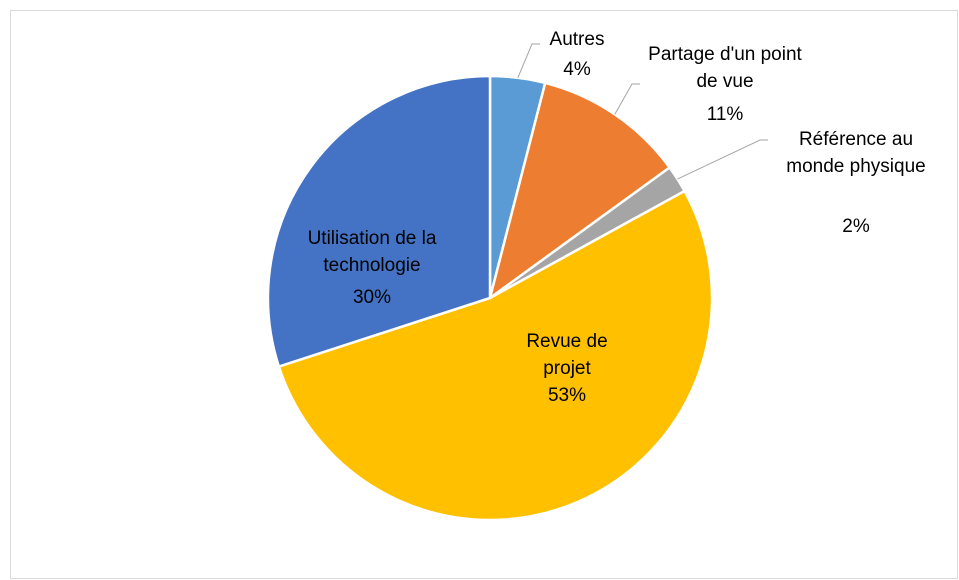 Image resolution: width=959 pixels, height=580 pixels. Describe the element at coordinates (372, 252) in the screenshot. I see `slice-category-label: Utilisation de la technologie` at that location.